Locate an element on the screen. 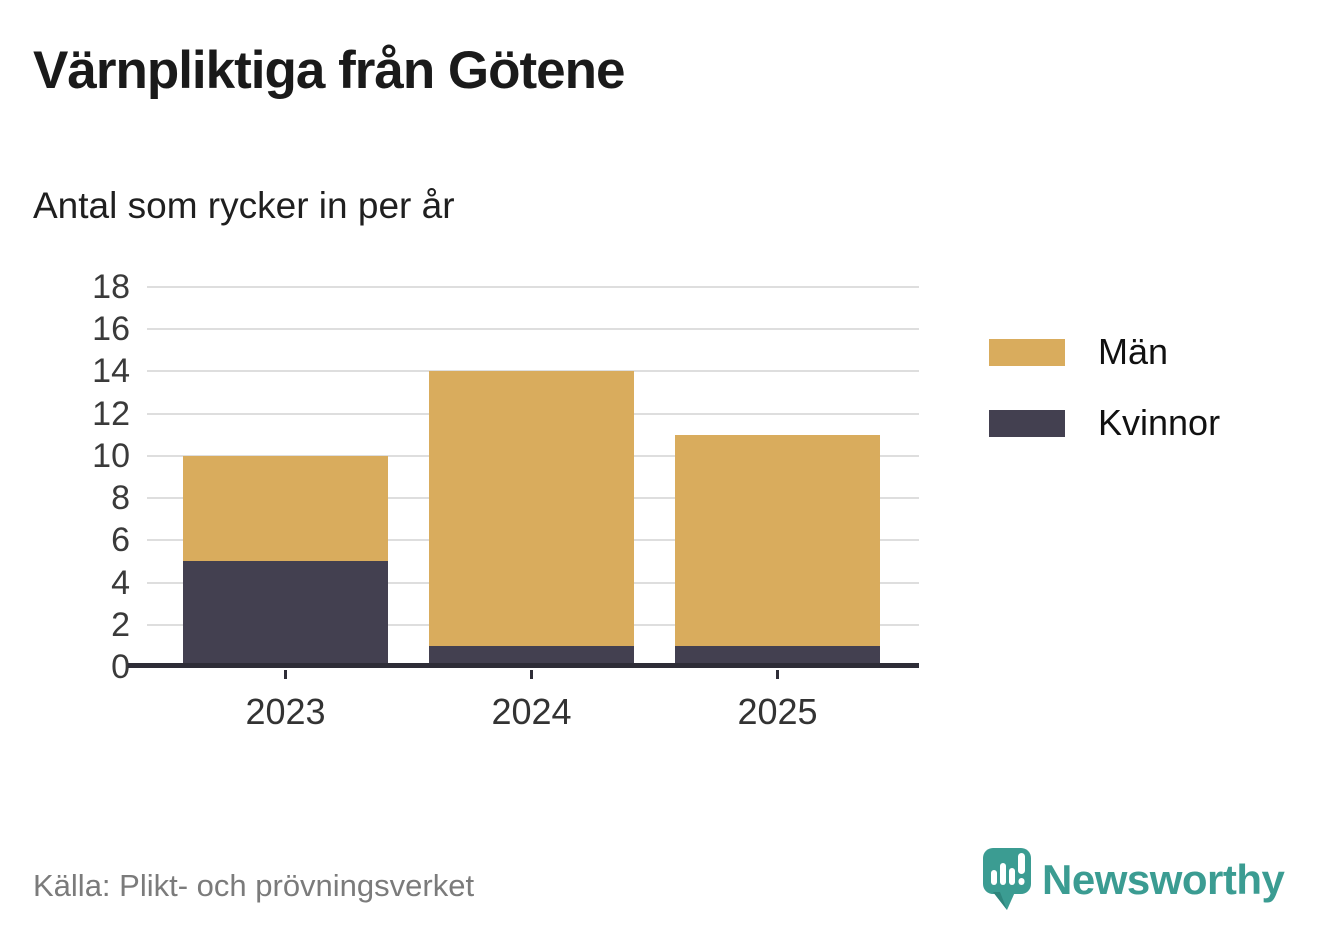 The image size is (1322, 939). legend-label-women: Kvinnor is located at coordinates (1159, 422).